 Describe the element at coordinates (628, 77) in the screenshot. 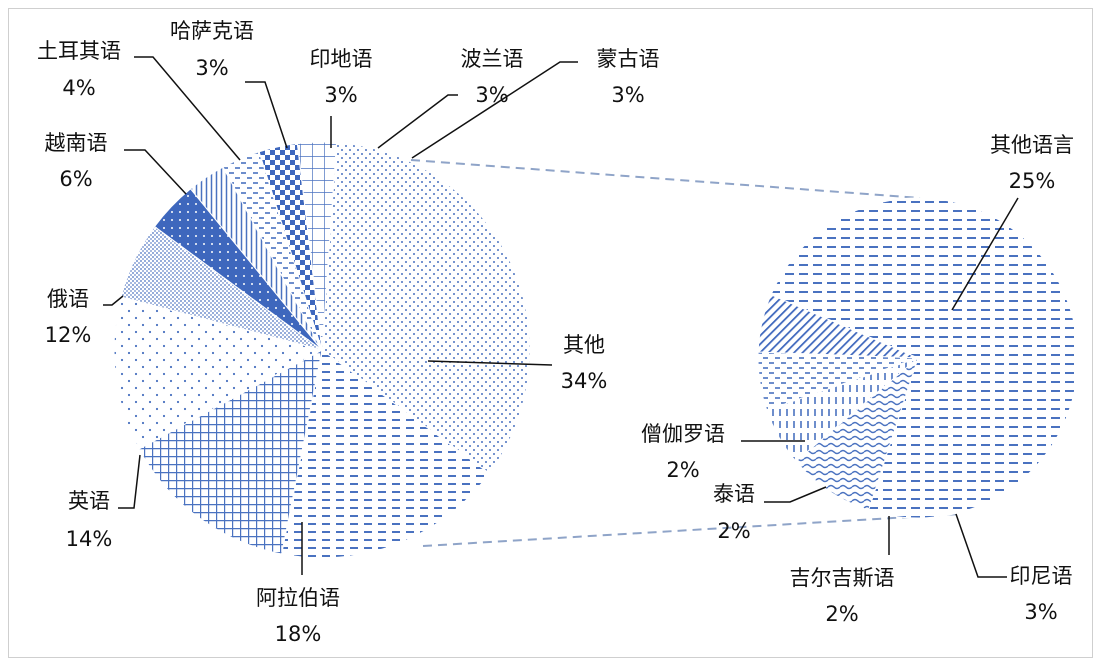

I see `label-mongolian: 蒙古语 3%` at that location.